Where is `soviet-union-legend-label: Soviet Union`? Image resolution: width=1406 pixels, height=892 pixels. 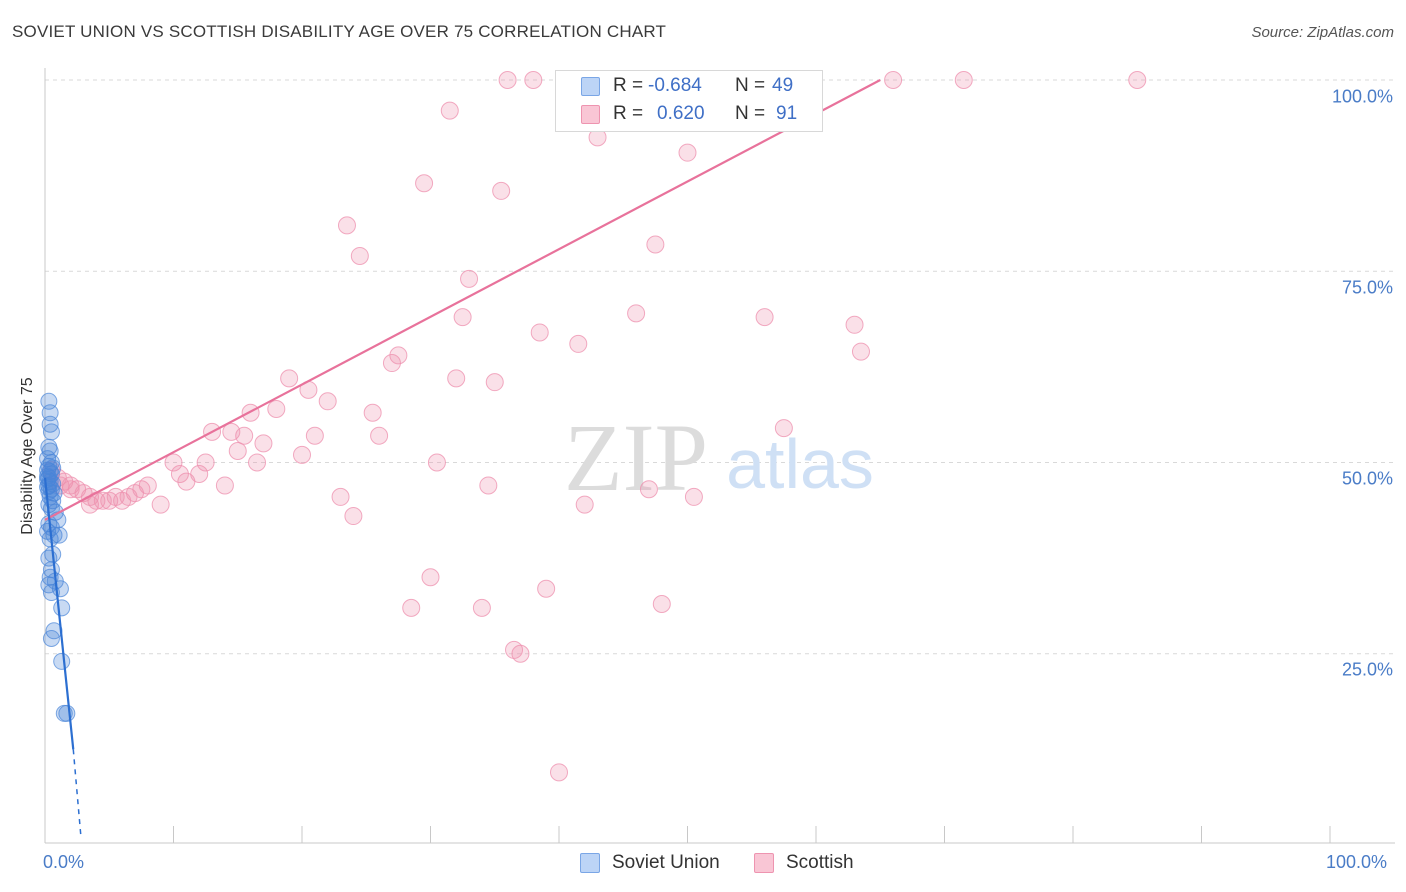
soviet-union-legend-label: Soviet Union is located at coordinates (666, 862).